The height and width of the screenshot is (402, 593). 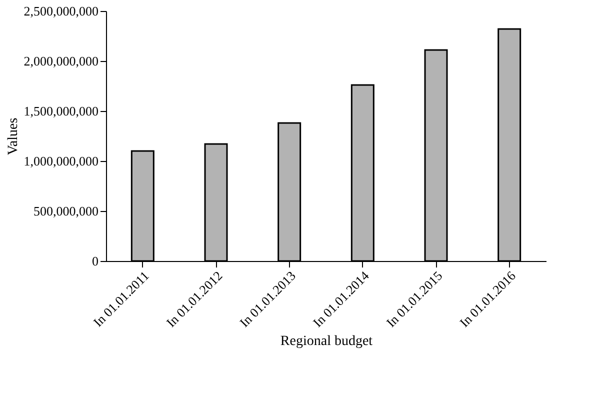 I want to click on y-tick-label: 2,000,000,000, so click(x=61, y=61).